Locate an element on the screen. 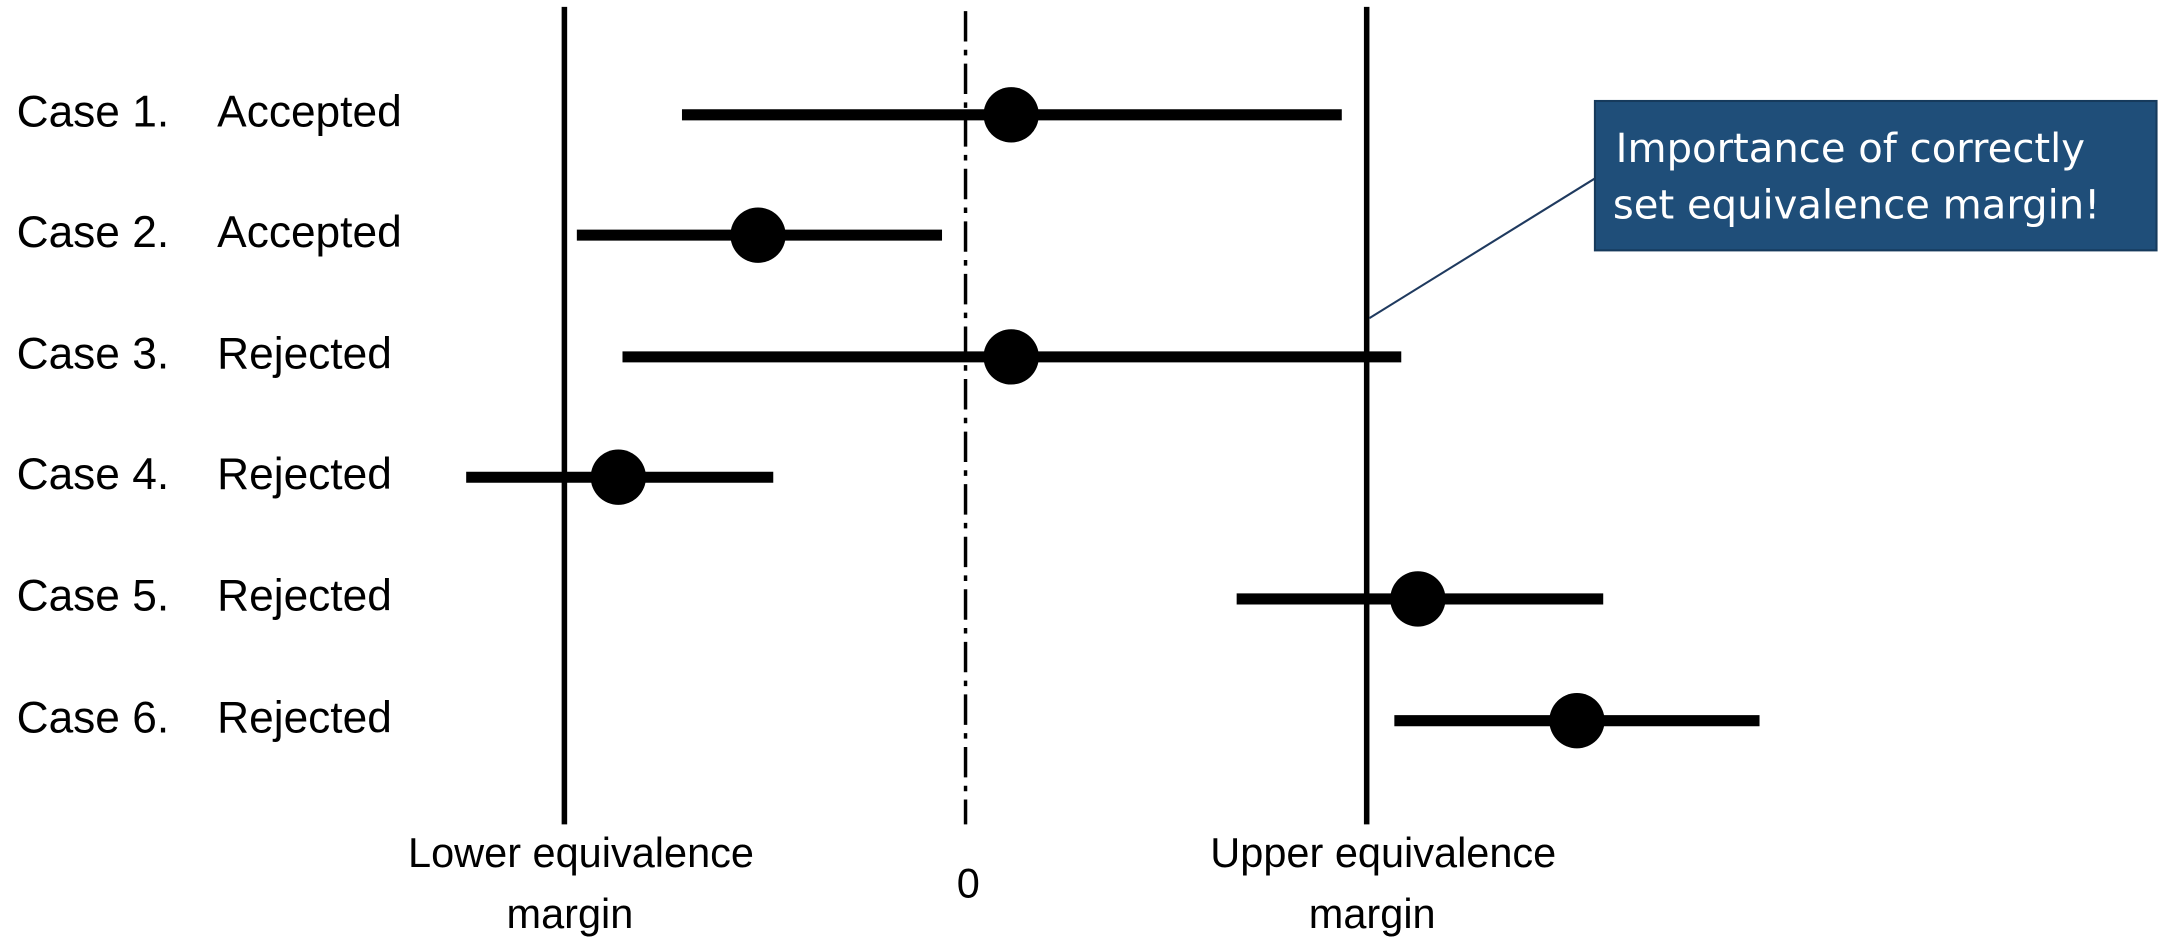 The width and height of the screenshot is (2169, 942). upper-label: margin is located at coordinates (1372, 913).